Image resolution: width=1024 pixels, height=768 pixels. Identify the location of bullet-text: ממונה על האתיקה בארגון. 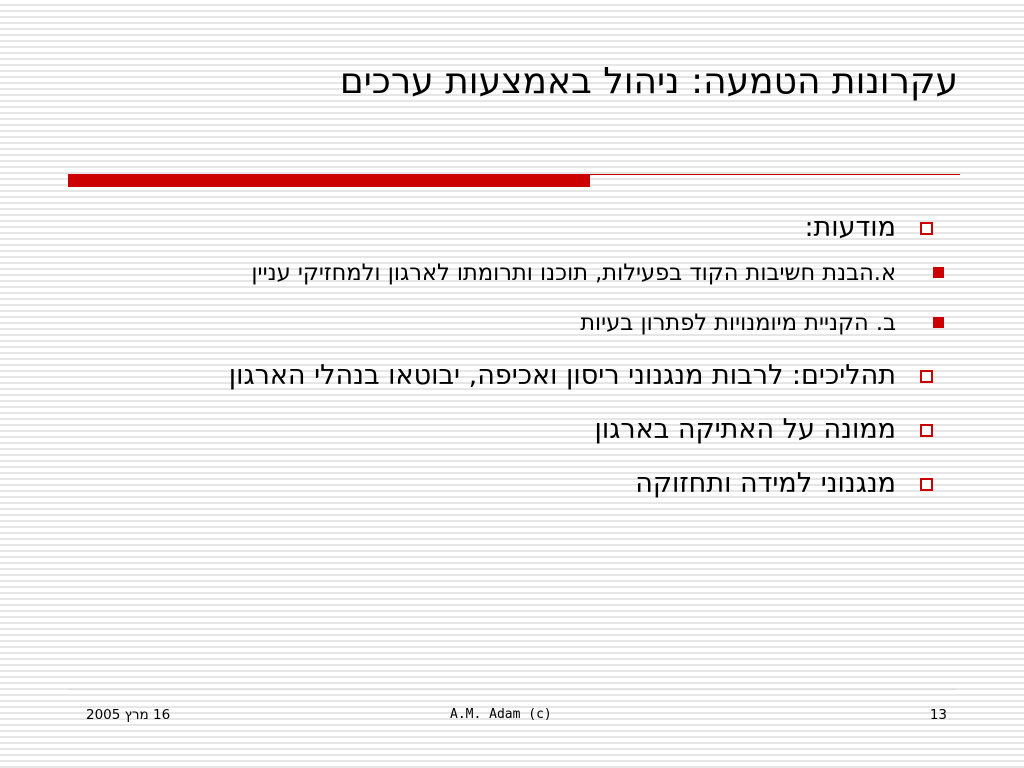
(745, 429).